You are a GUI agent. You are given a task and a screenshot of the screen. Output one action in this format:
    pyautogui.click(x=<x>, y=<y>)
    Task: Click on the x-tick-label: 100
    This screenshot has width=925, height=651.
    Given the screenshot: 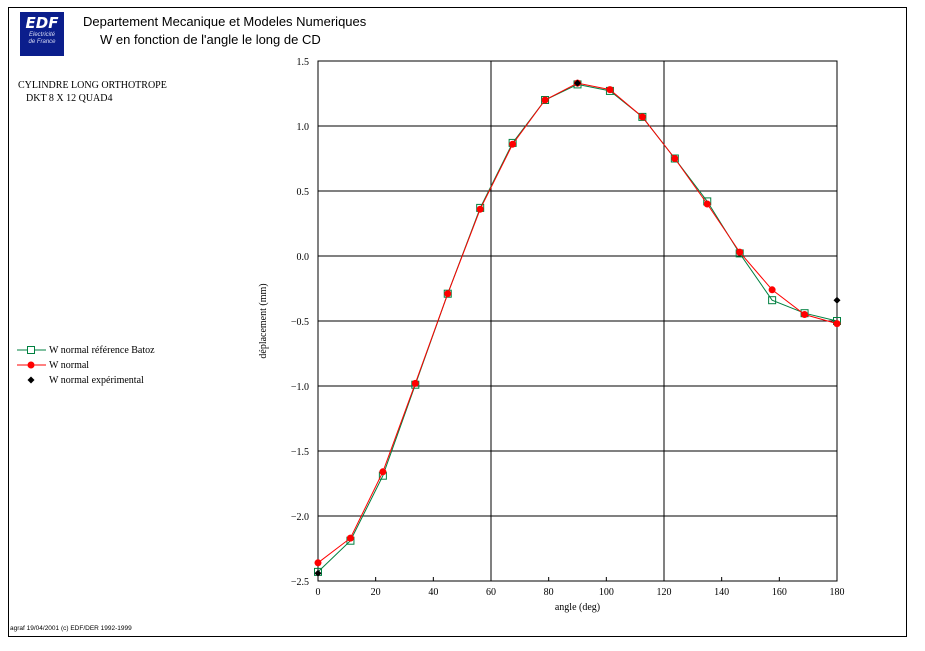 What is the action you would take?
    pyautogui.click(x=606, y=592)
    